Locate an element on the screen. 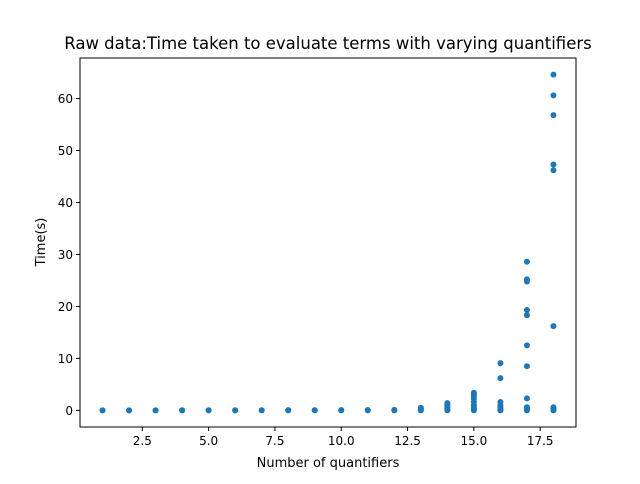  y-tick-label: 10 is located at coordinates (65, 359).